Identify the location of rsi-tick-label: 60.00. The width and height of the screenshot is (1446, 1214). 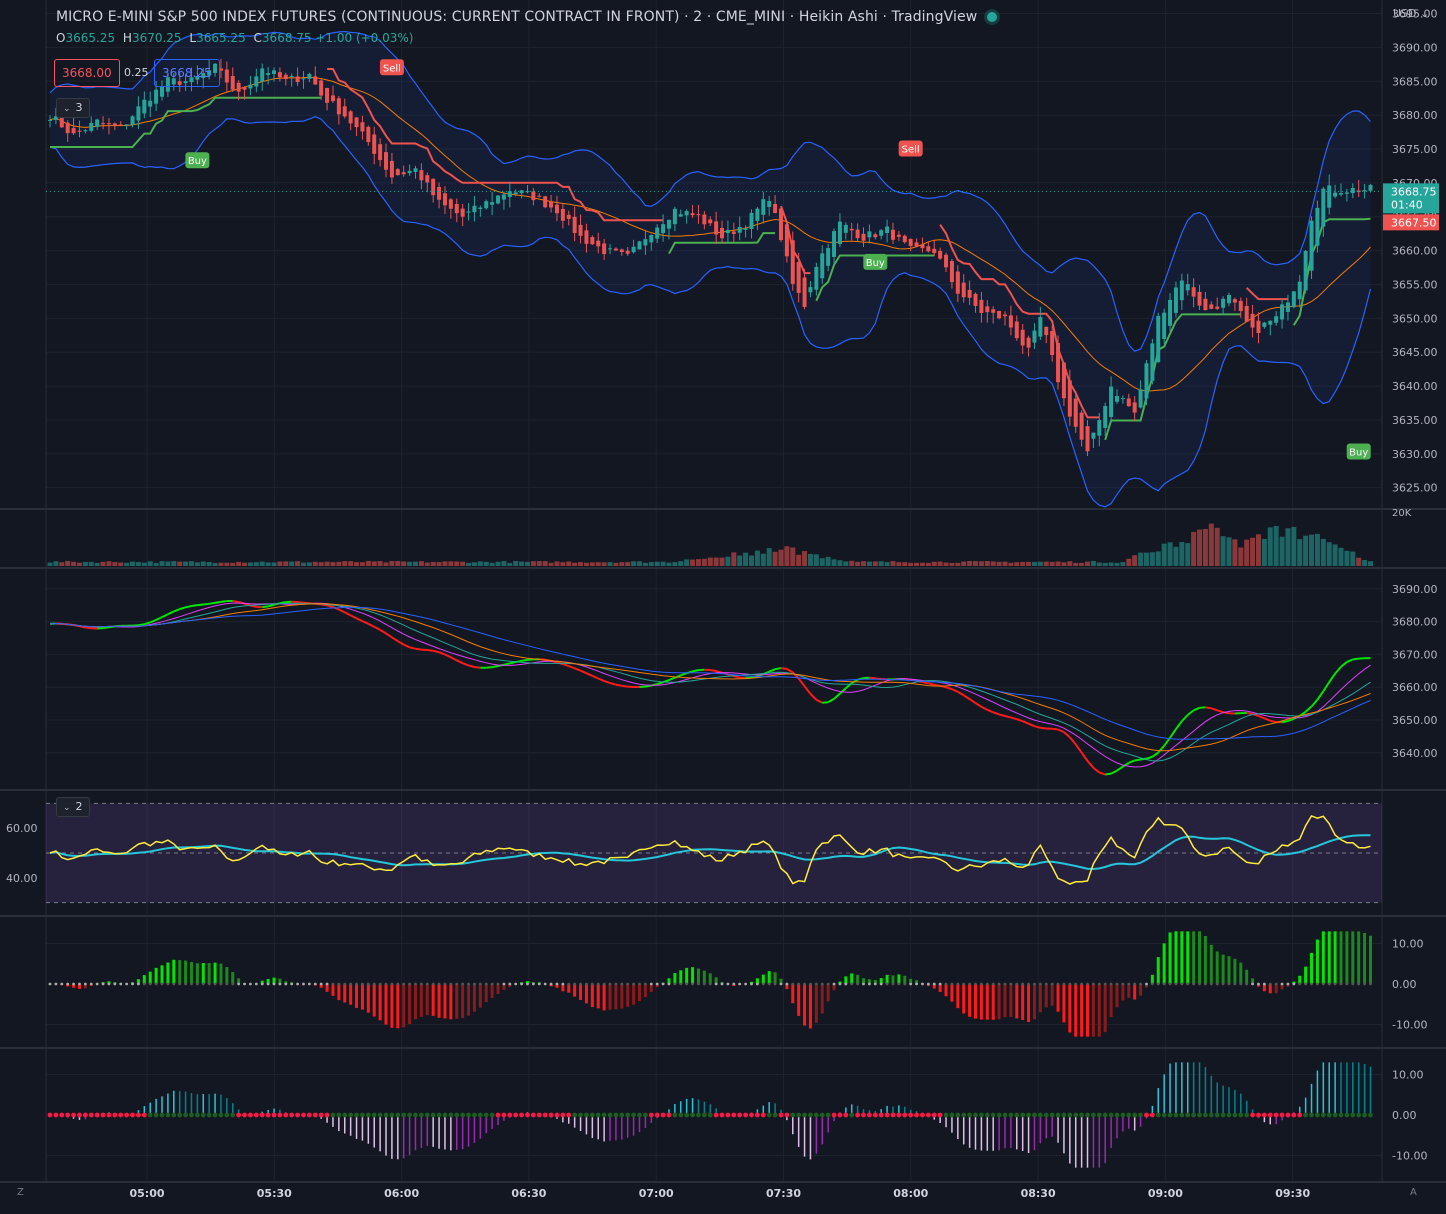
(22, 828).